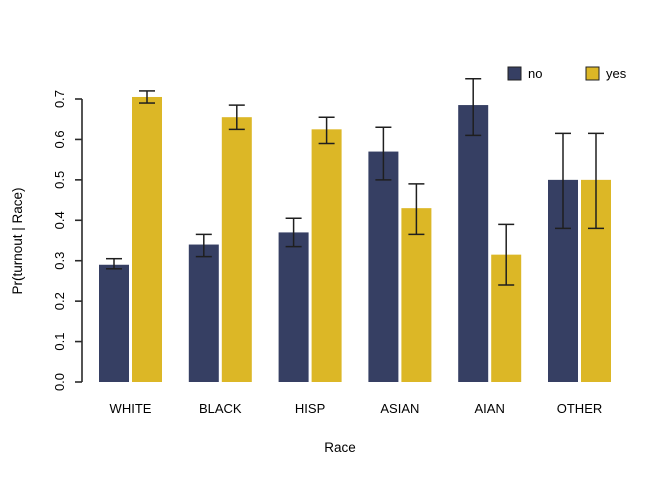  Describe the element at coordinates (59, 382) in the screenshot. I see `y-axis-tick-label: 0.0` at that location.